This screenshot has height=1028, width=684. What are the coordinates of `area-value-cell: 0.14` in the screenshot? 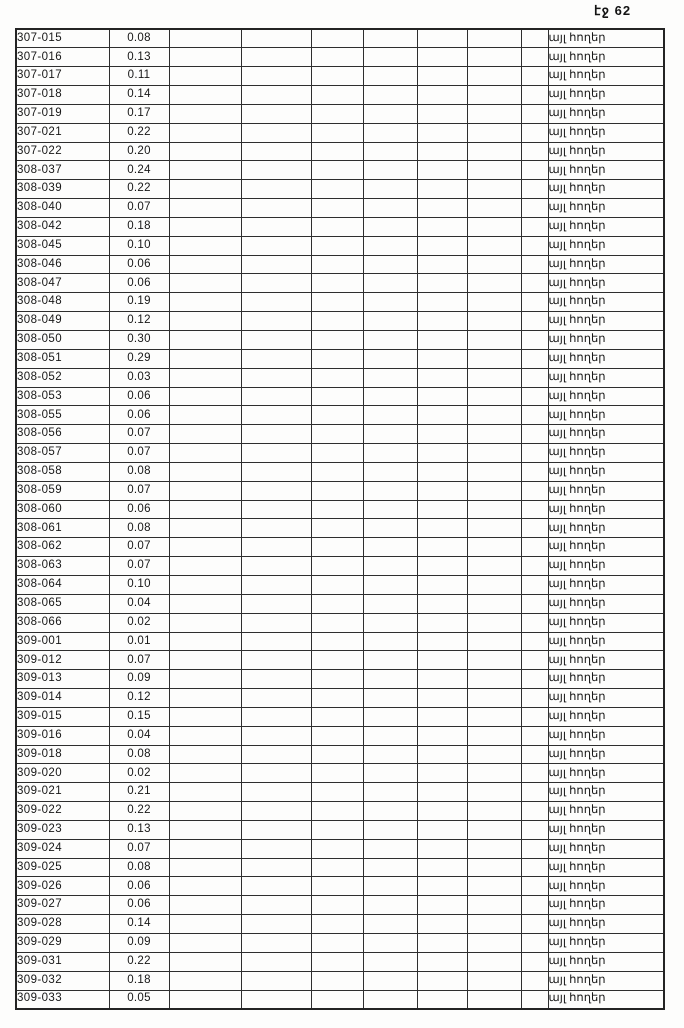 It's located at (139, 95).